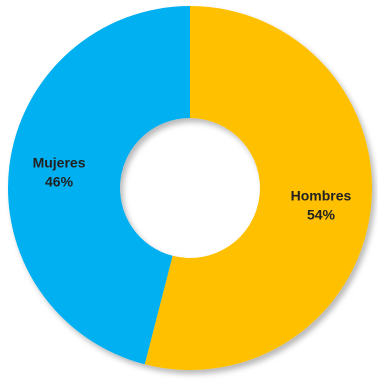 This screenshot has width=378, height=383. What do you see at coordinates (321, 215) in the screenshot?
I see `slice-value-hombres: 54%` at bounding box center [321, 215].